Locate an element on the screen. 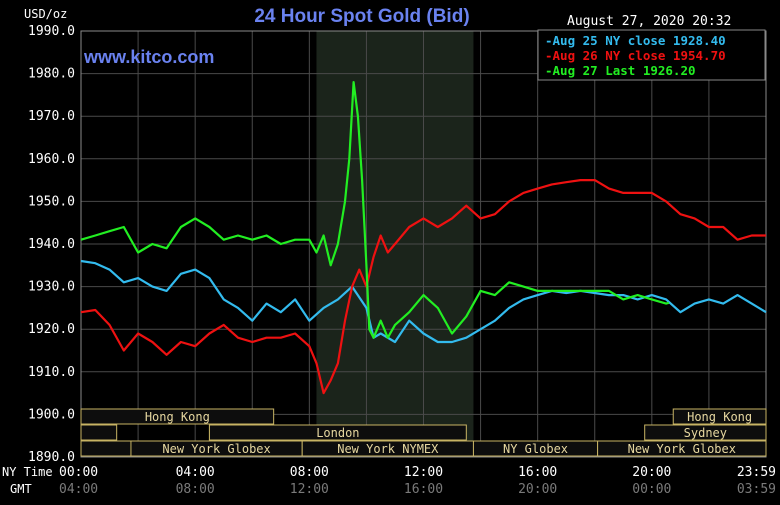  legend-entry-2: -Aug 26 NY close 1954.70 is located at coordinates (635, 55).